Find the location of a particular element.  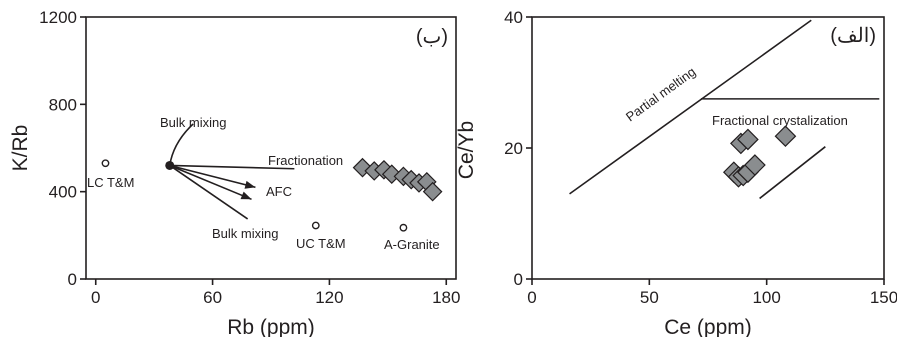

lc-tm-label: LC T&M is located at coordinates (110, 182).